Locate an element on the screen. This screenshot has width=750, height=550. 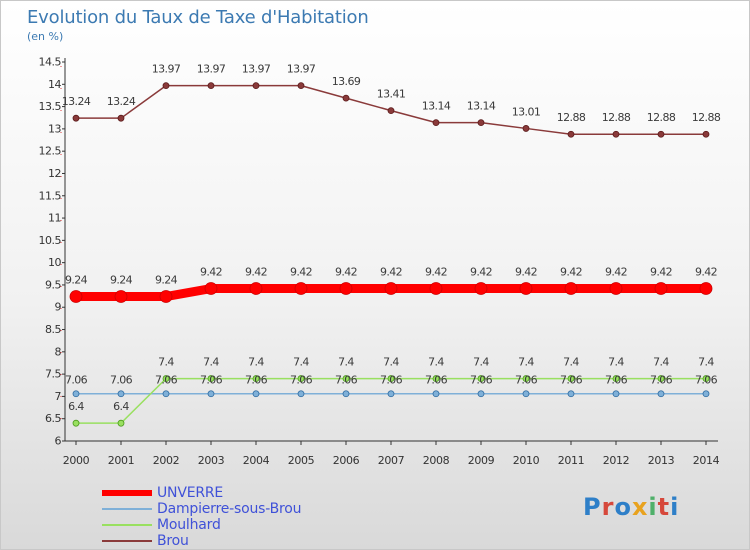
y-tick-label: 8 is located at coordinates (58, 351).